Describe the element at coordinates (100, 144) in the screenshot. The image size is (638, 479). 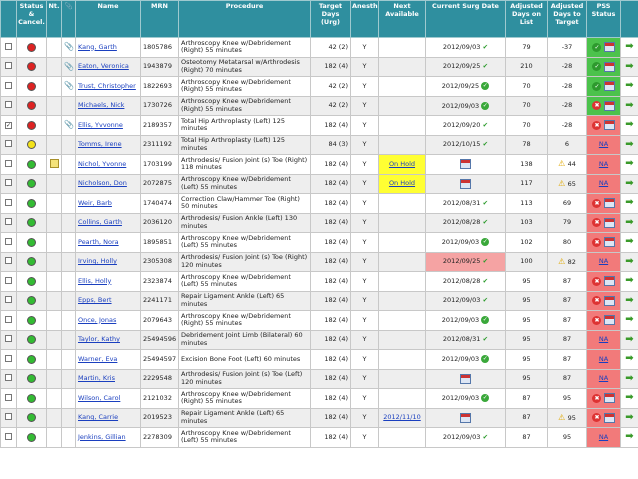
I see `patient-name-link: Tomms, Irene` at that location.